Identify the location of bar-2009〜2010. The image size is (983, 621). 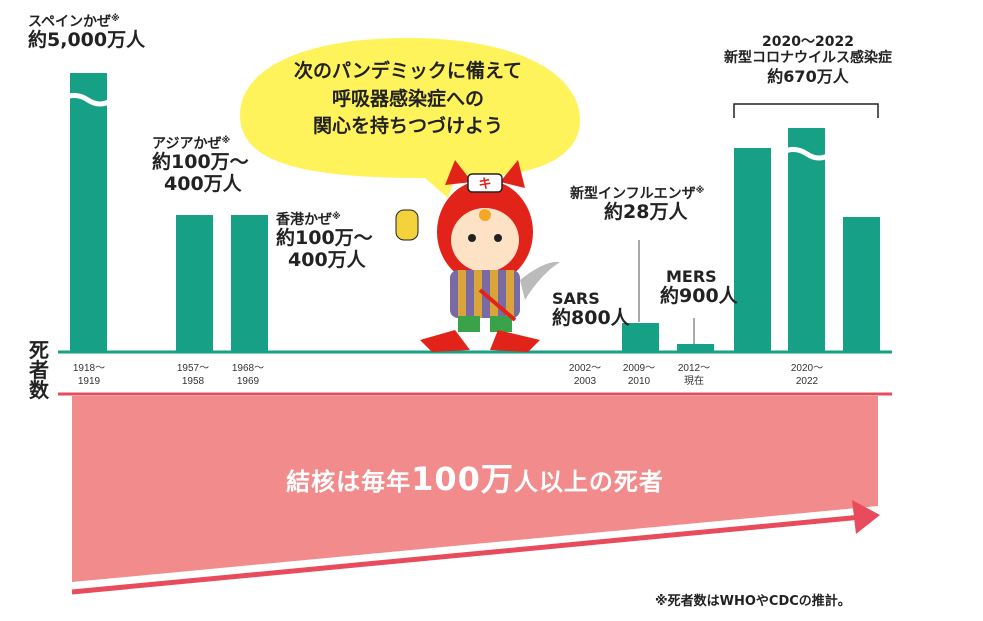
(640, 337).